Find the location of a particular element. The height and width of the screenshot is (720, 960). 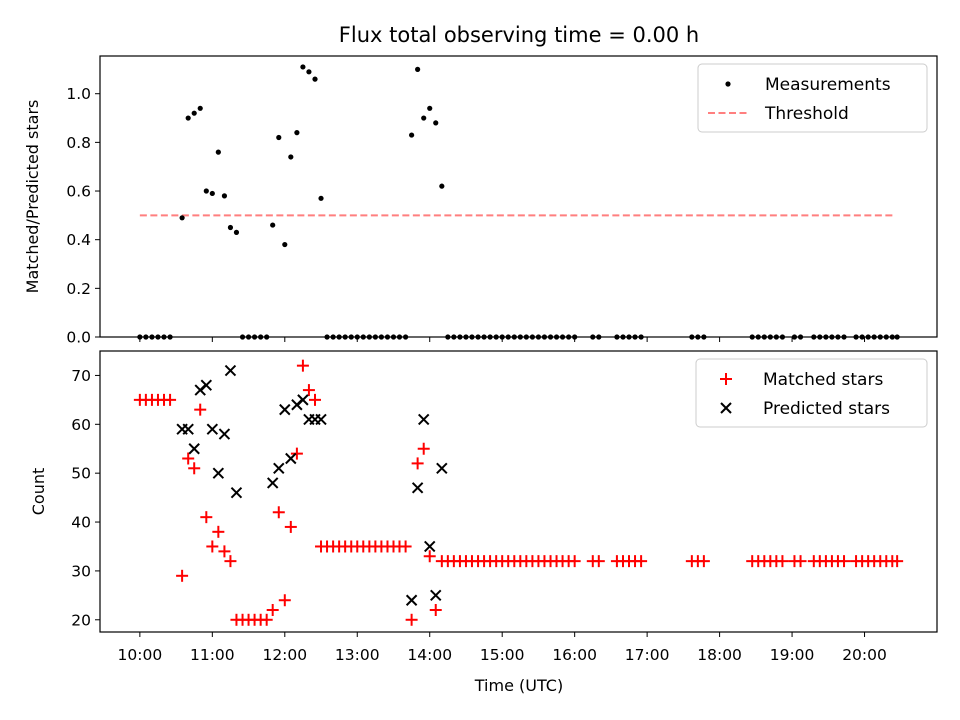

count-y-tick-label: 20 is located at coordinates (81, 620).